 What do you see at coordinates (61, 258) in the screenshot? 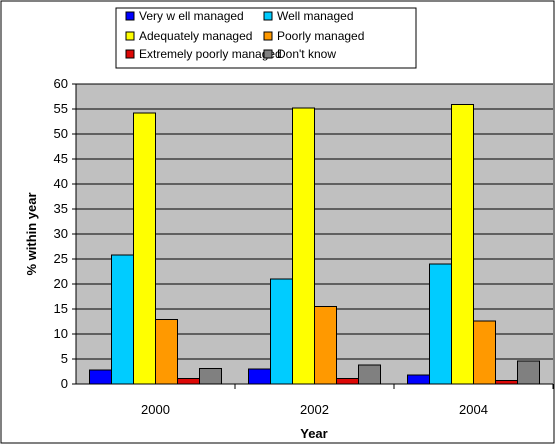
I see `y-tick-label: 25` at bounding box center [61, 258].